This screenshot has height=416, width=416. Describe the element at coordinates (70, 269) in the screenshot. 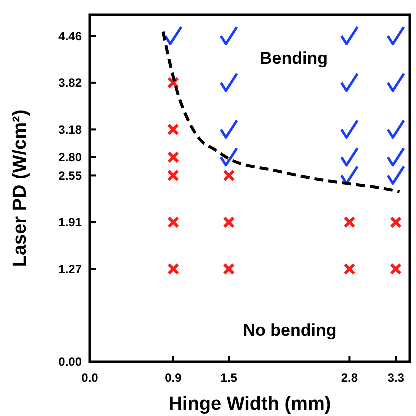

I see `y-tick-label: 1.27` at that location.